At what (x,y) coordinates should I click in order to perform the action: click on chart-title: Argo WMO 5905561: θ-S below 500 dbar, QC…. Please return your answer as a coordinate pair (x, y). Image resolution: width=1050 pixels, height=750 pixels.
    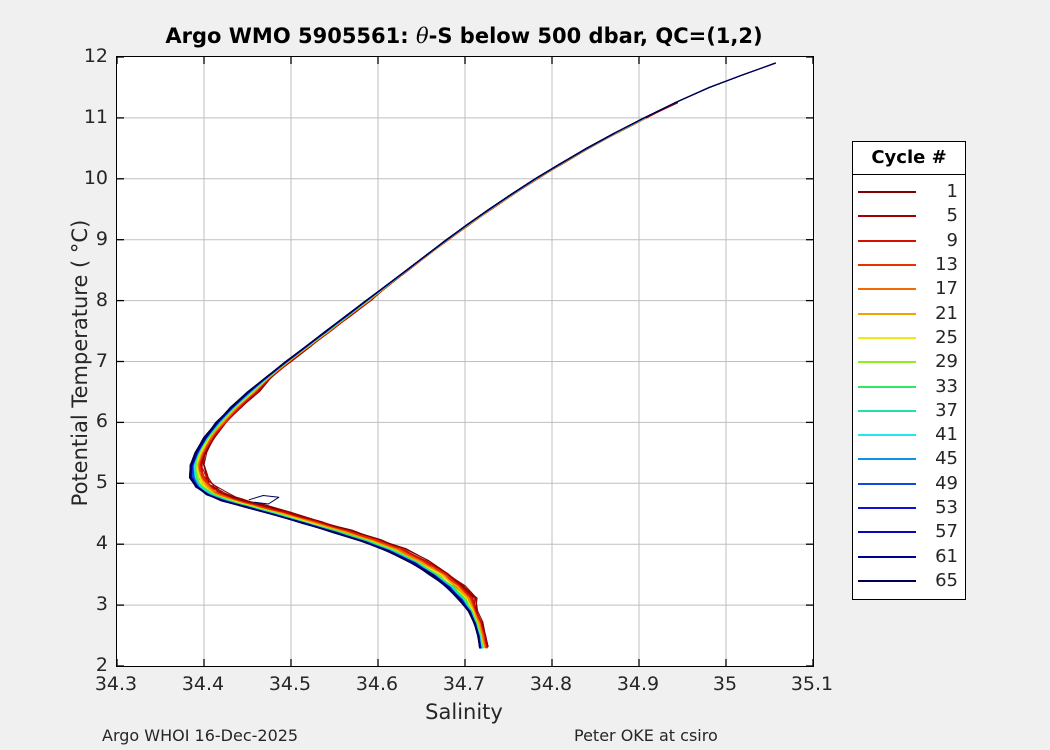
    Looking at the image, I should click on (464, 36).